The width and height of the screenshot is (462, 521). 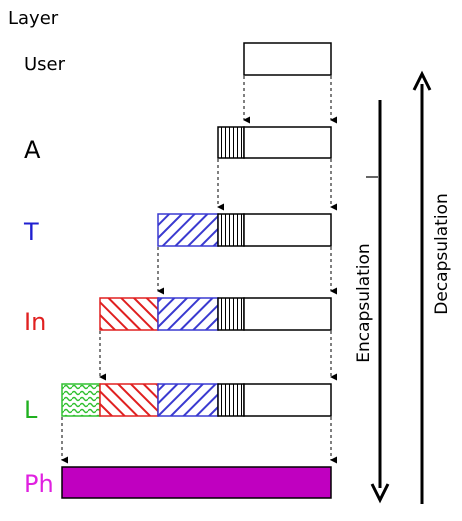 I want to click on transport-header-block, so click(x=188, y=230).